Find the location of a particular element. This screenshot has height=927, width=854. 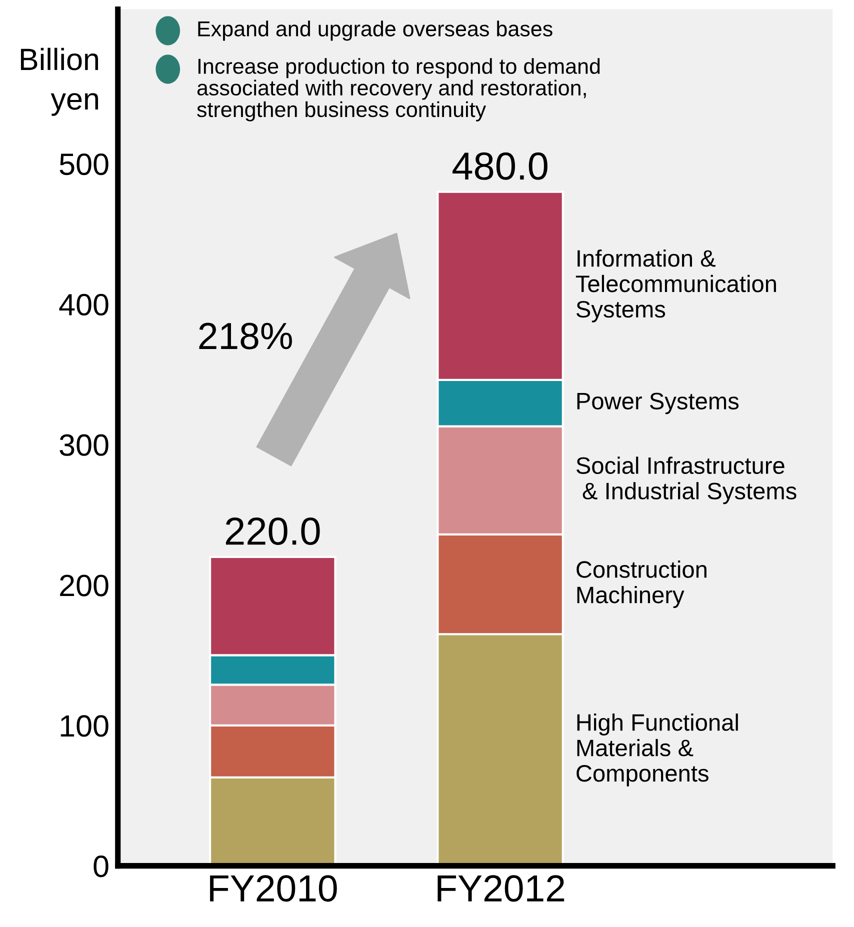

y-tick-label: 0 is located at coordinates (101, 867).